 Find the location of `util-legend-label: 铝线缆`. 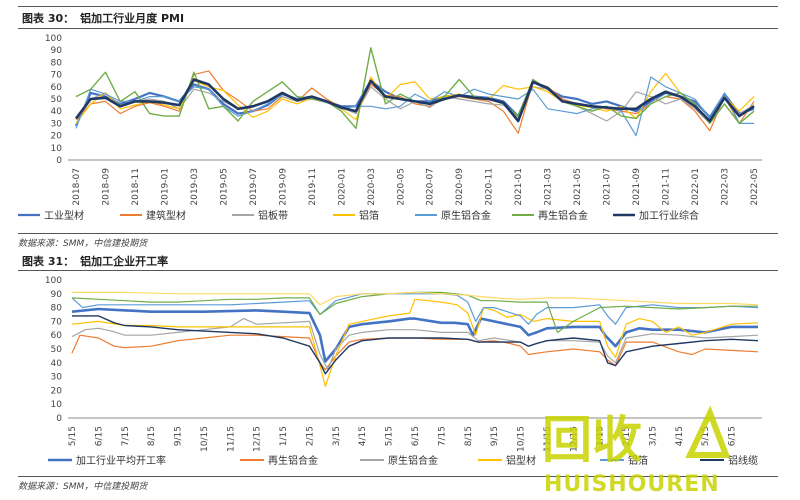

util-legend-label: 铝线缆 is located at coordinates (743, 460).